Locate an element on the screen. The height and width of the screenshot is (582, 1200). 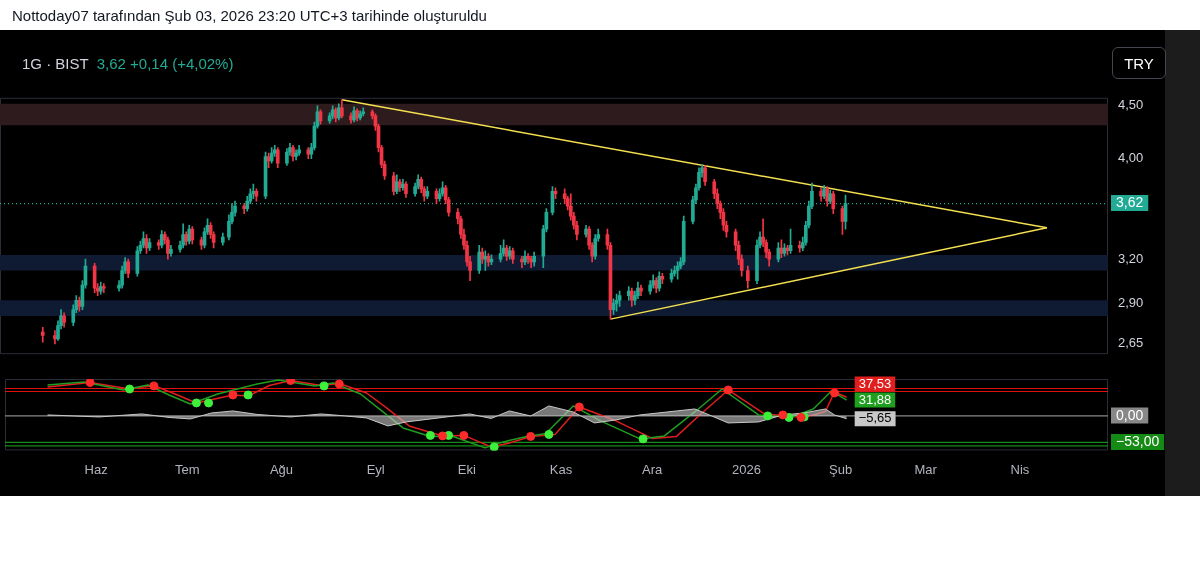
x-tick-label: Ağu is located at coordinates (281, 469).